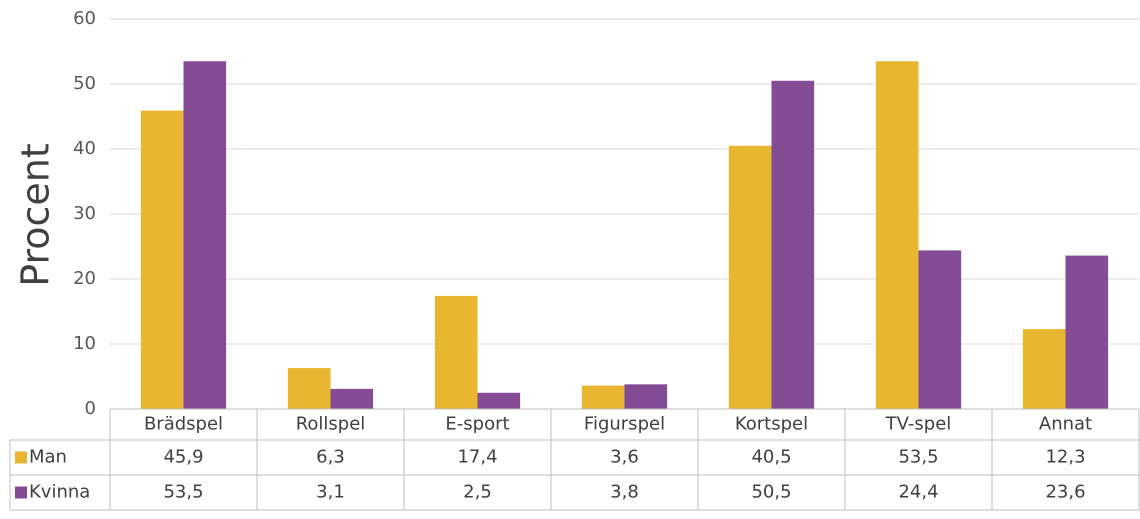  What do you see at coordinates (59, 492) in the screenshot?
I see `legend-label: Kvinna` at bounding box center [59, 492].